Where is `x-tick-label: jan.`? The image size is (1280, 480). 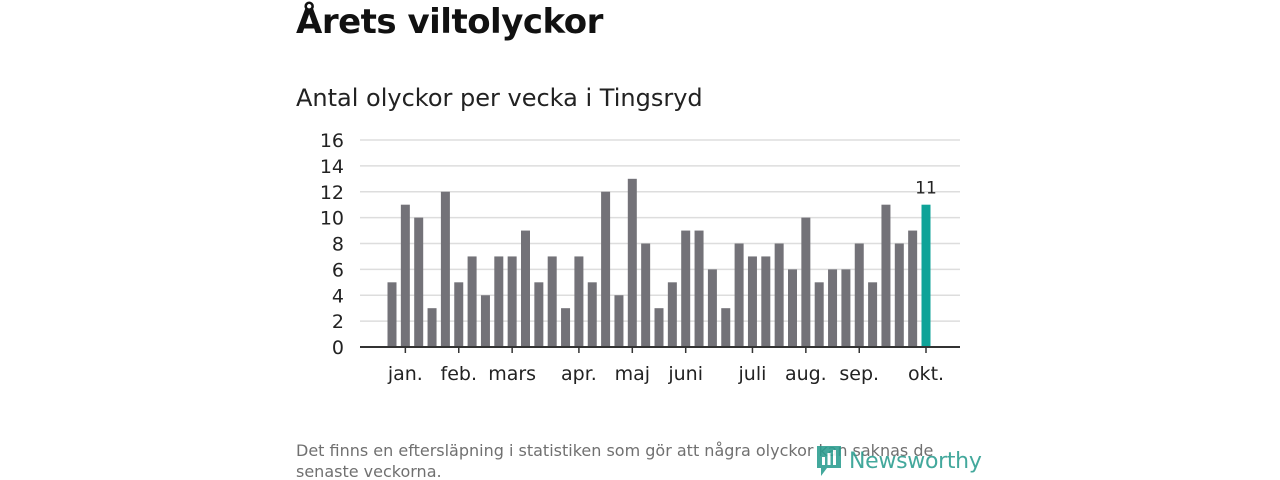 x-tick-label: jan. is located at coordinates (405, 374).